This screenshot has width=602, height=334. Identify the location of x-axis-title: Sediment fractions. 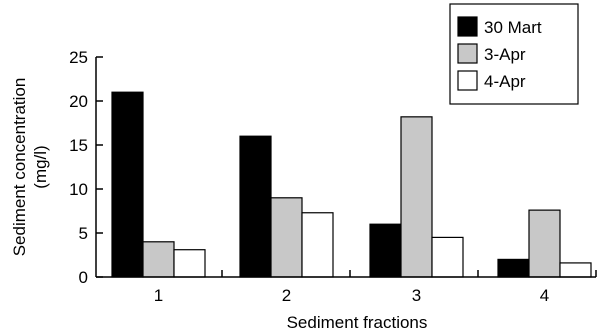
(357, 322).